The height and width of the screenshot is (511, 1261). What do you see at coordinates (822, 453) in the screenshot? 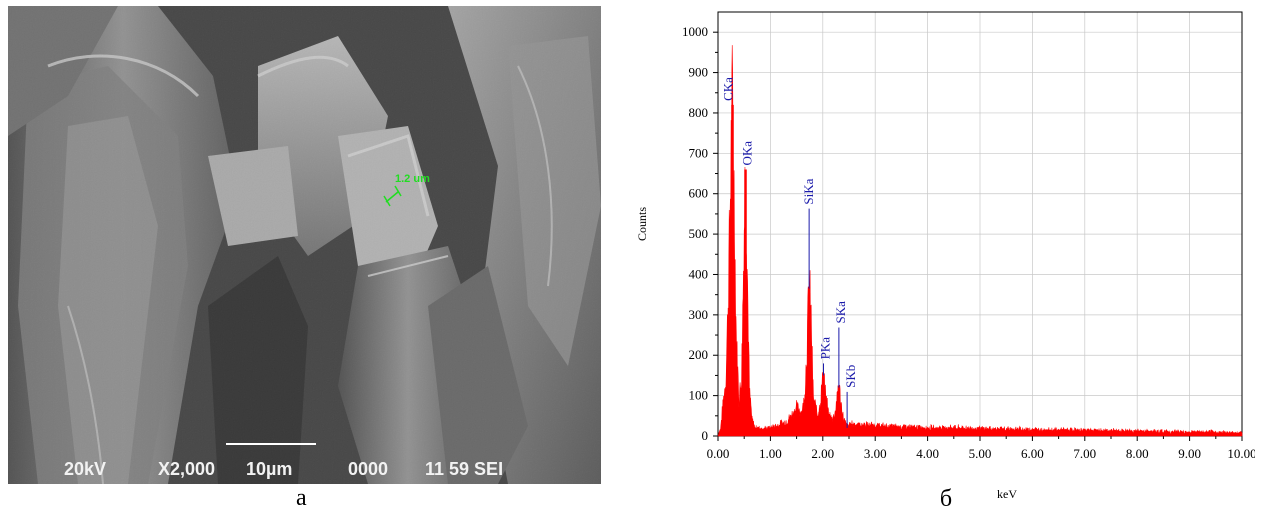
I see `x-tick-label: 2.00` at bounding box center [822, 453].